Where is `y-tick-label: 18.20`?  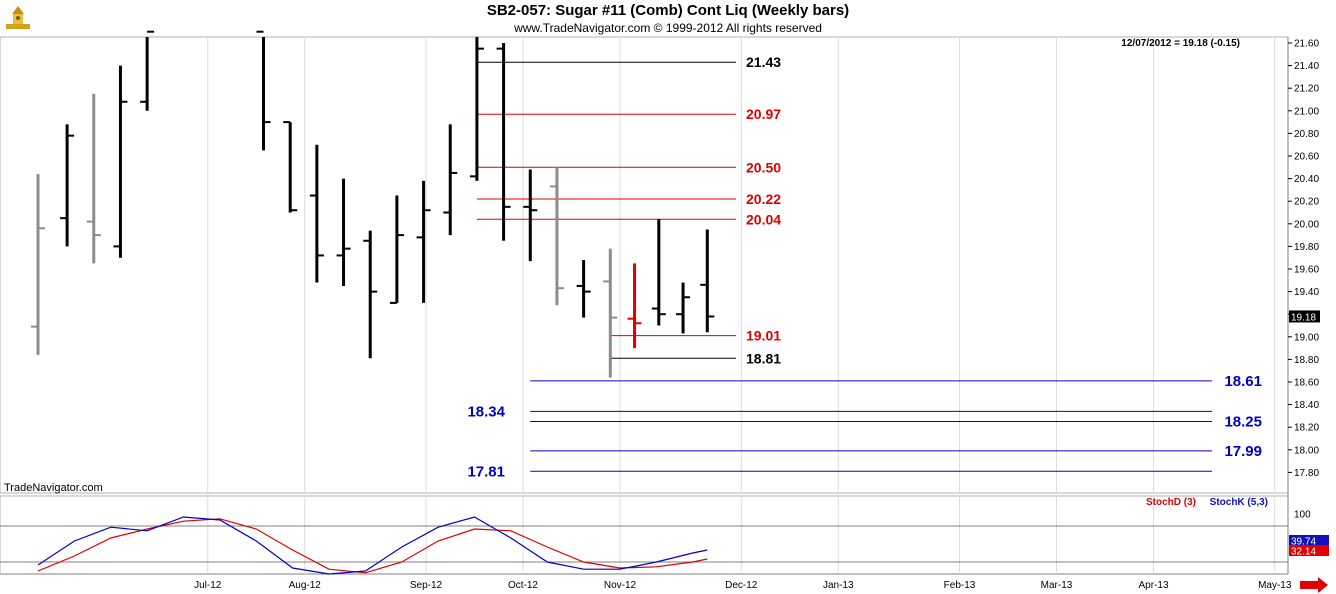
y-tick-label: 18.20 is located at coordinates (1306, 428).